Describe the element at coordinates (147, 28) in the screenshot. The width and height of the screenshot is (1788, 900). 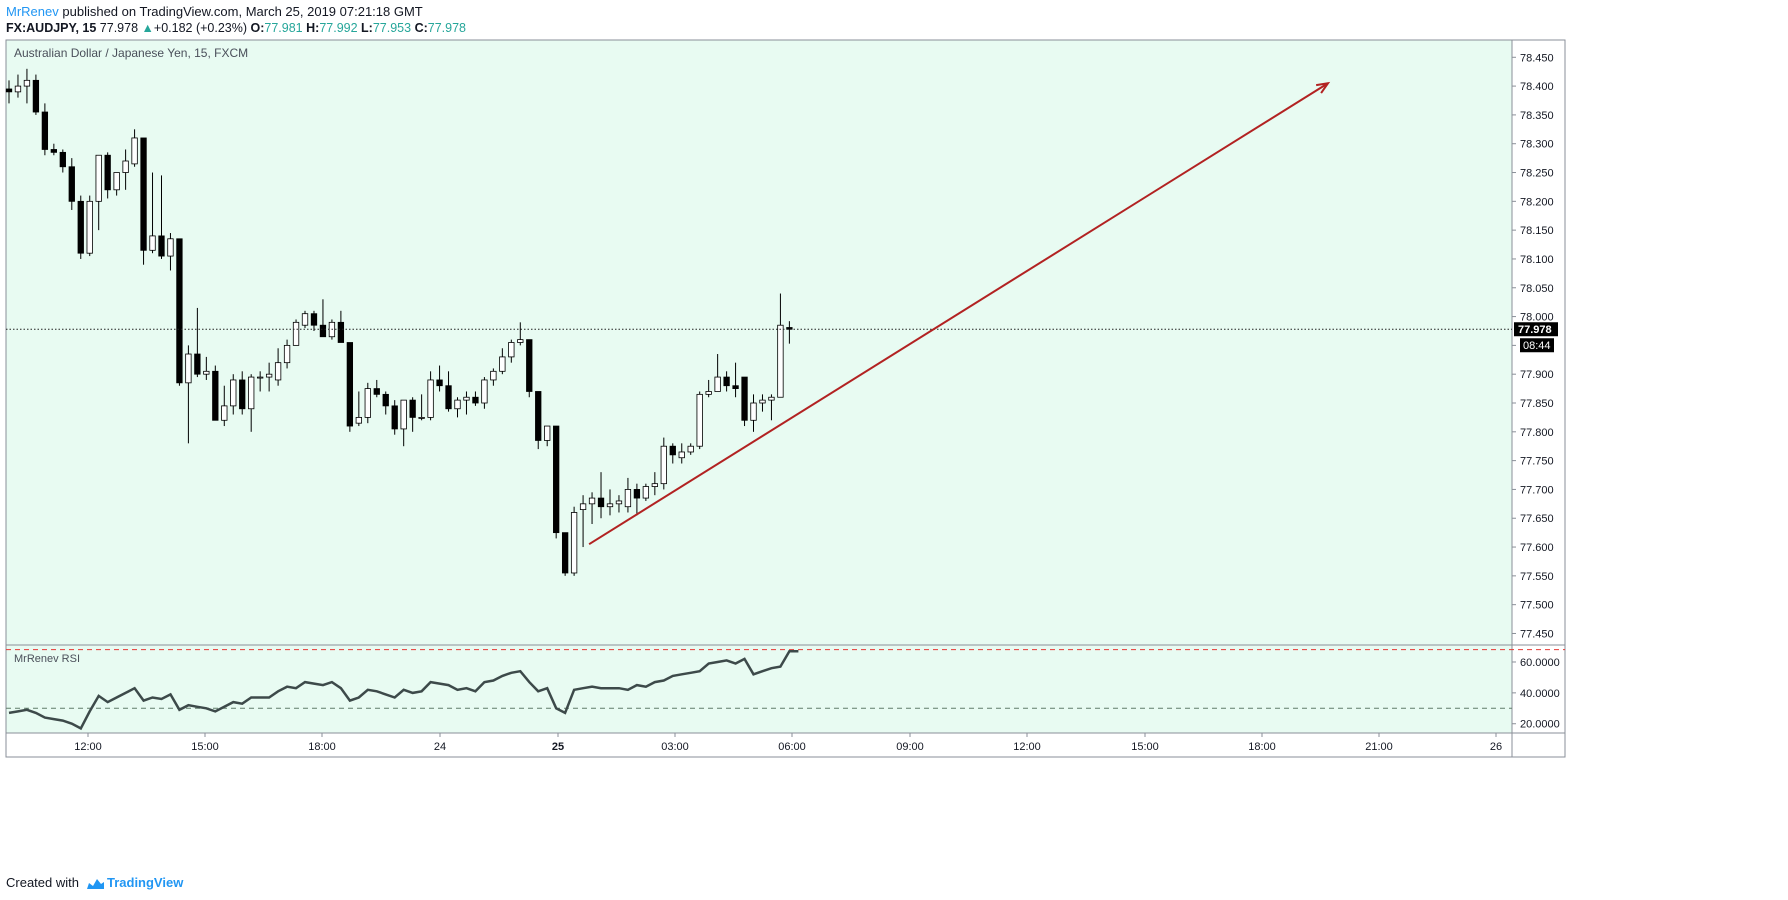
I see `up-triangle-icon: ▲` at that location.